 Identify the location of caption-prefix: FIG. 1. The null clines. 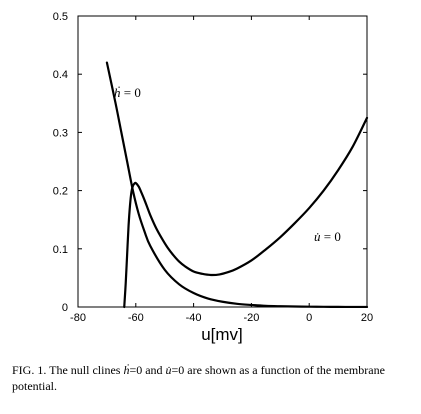
(68, 370).